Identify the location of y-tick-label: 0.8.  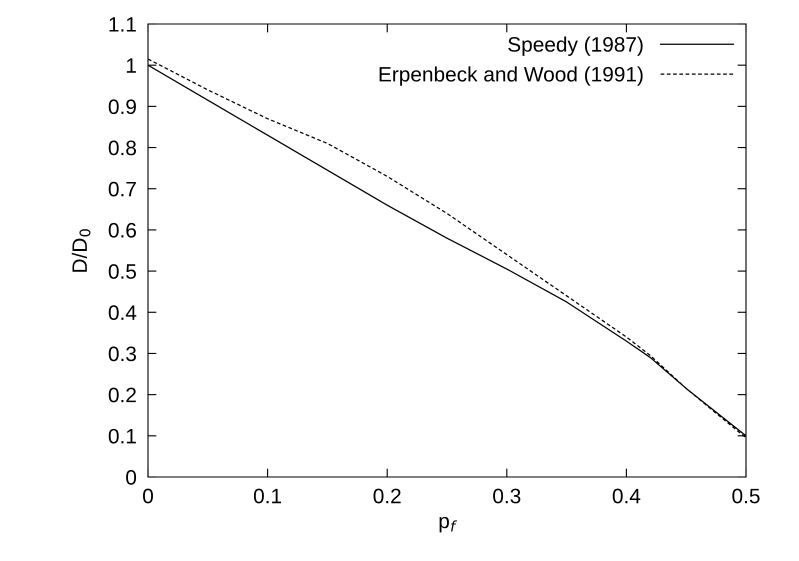
(122, 148).